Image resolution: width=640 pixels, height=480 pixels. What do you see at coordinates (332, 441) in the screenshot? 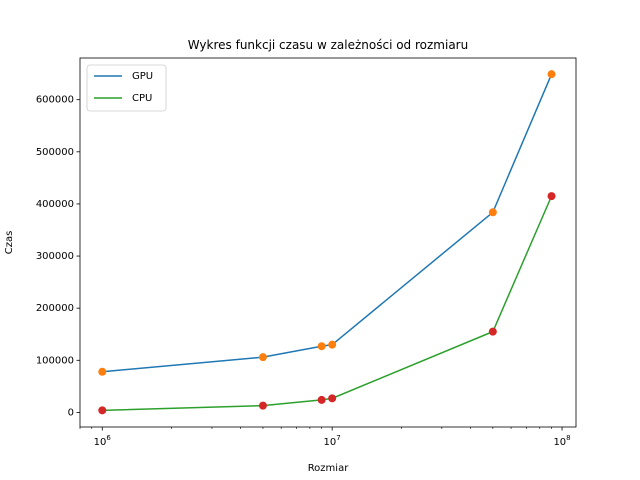
I see `x-tick-label: 10⁷` at bounding box center [332, 441].